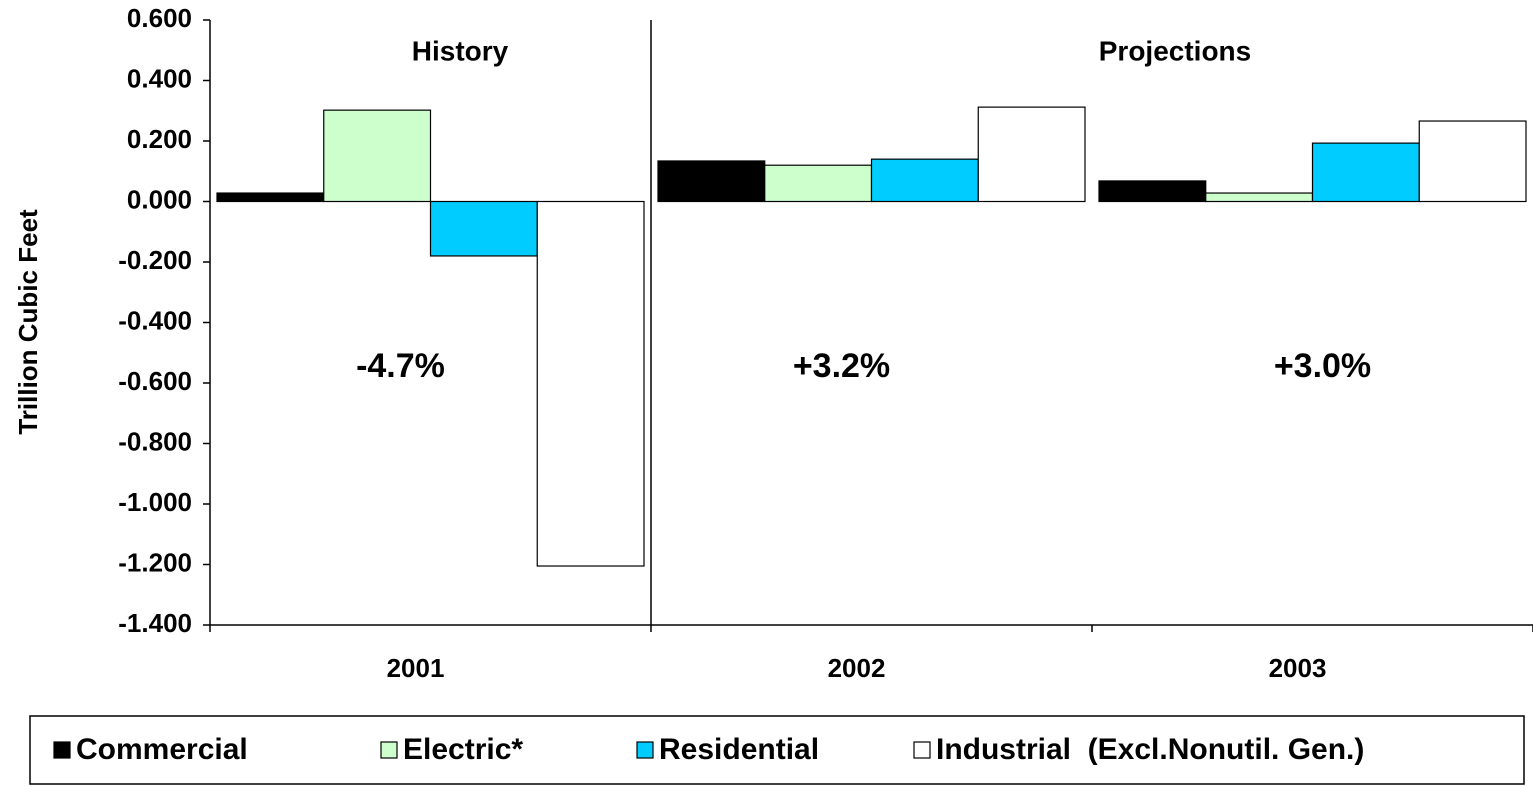  I want to click on y-tick-label: 0.200, so click(159, 139).